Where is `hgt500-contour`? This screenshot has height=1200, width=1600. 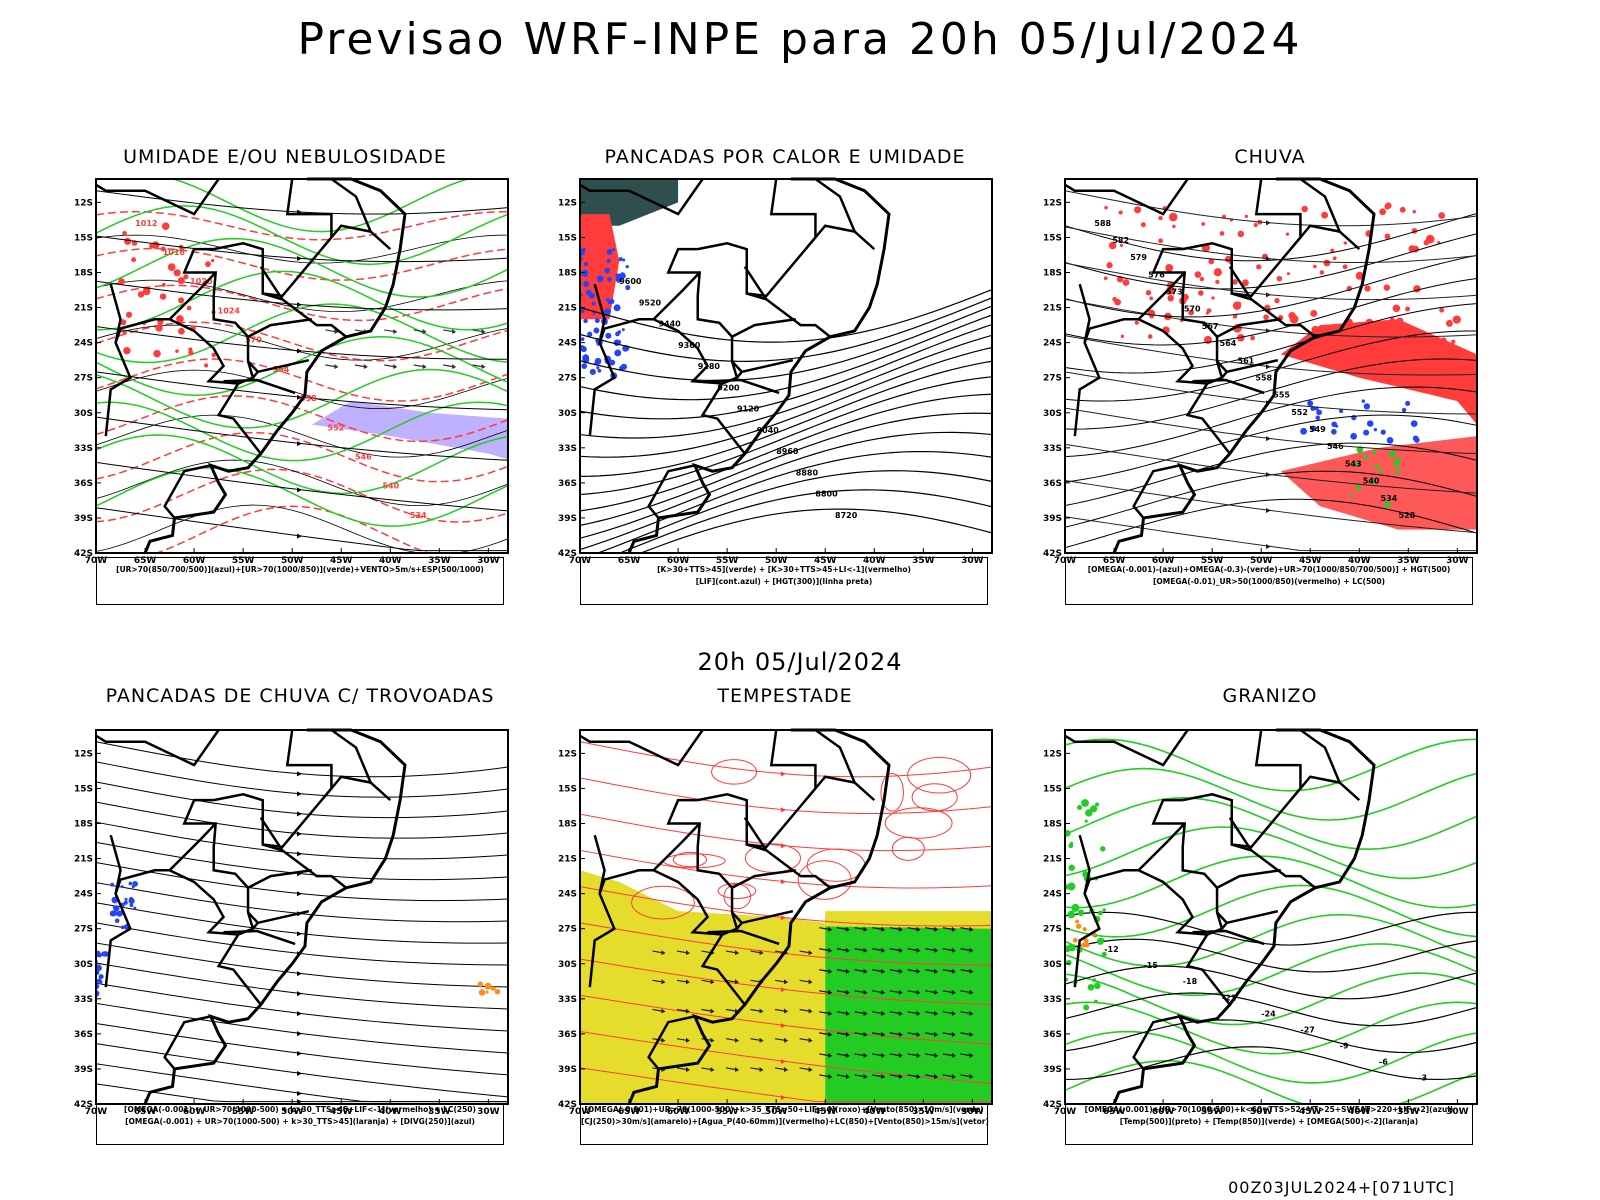
hgt500-contour is located at coordinates (1271, 448).